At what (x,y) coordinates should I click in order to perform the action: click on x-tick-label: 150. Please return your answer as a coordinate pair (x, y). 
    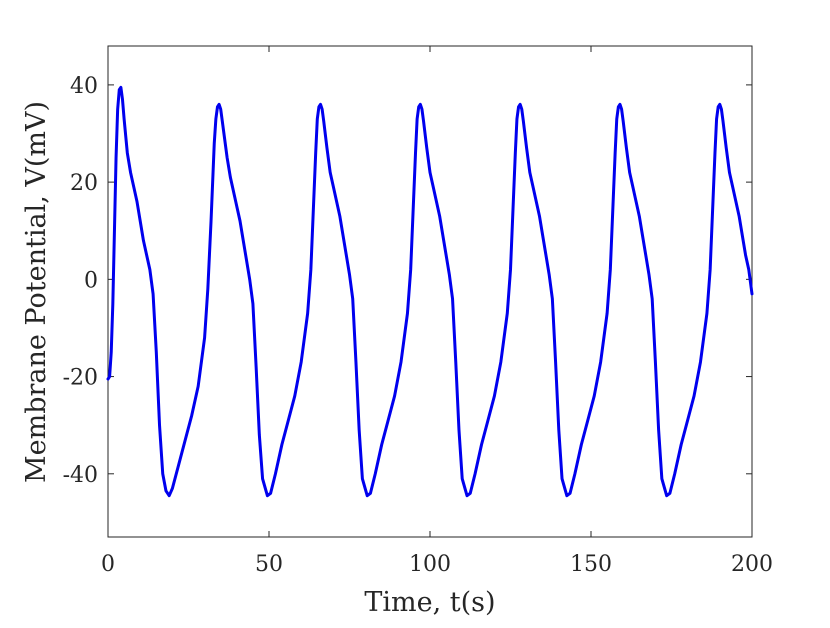
    Looking at the image, I should click on (591, 564).